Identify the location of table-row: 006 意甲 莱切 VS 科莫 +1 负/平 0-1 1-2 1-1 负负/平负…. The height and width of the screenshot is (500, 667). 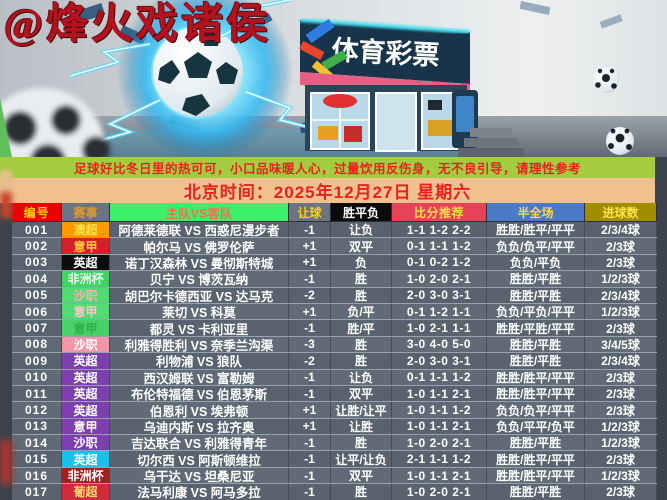
(334, 312).